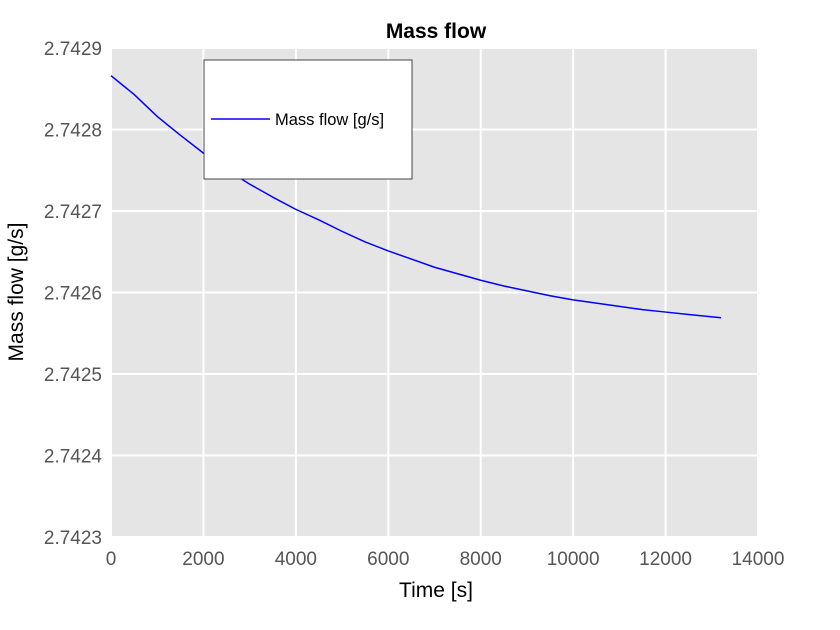 This screenshot has height=630, width=840. I want to click on y-tick-label: 2.7426, so click(73, 294).